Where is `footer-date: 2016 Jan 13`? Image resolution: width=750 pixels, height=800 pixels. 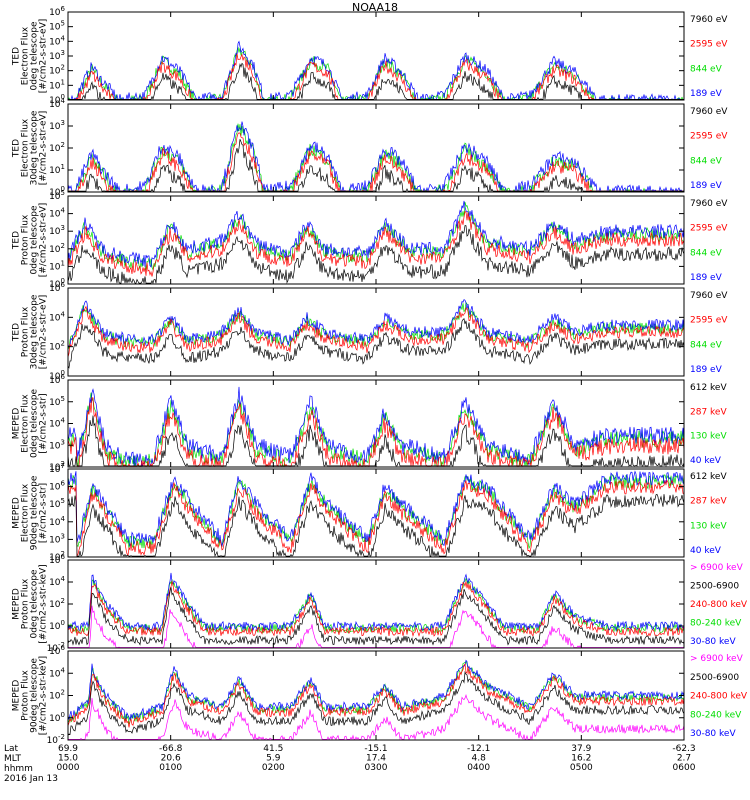 footer-date: 2016 Jan 13 is located at coordinates (31, 779).